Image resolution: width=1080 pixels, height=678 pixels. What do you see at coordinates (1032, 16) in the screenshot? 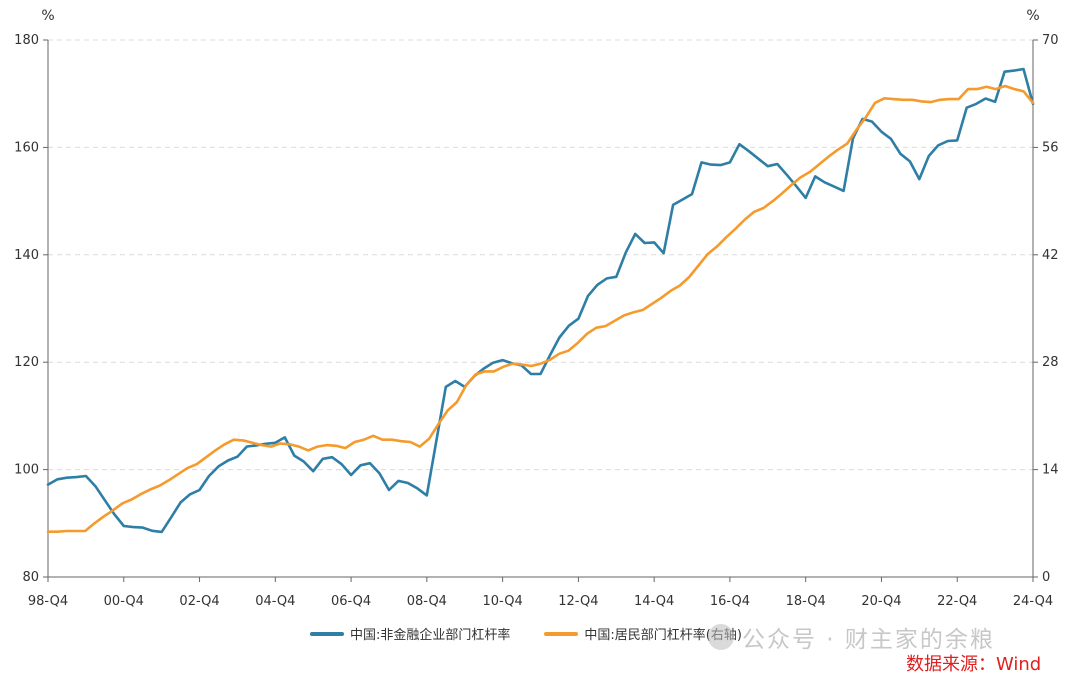
I see `right-axis-unit: %` at bounding box center [1032, 16].